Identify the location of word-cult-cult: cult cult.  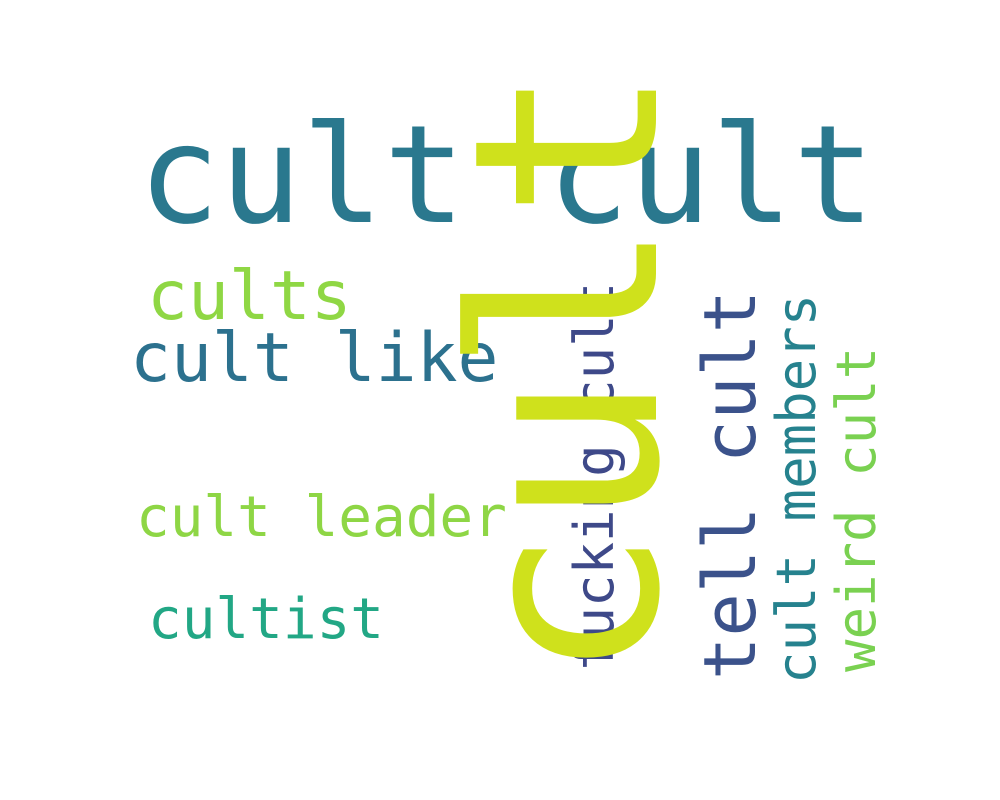
(506, 176).